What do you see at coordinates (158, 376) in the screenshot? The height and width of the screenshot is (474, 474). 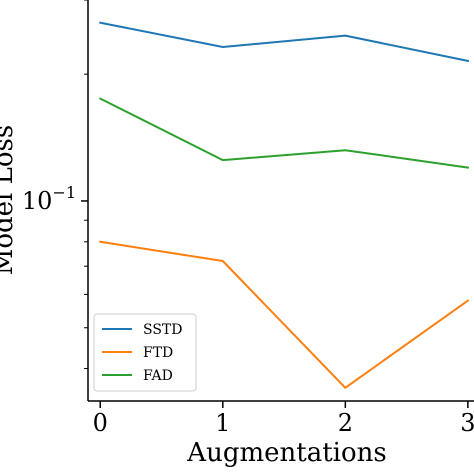 I see `legend-label-fad: FAD` at bounding box center [158, 376].